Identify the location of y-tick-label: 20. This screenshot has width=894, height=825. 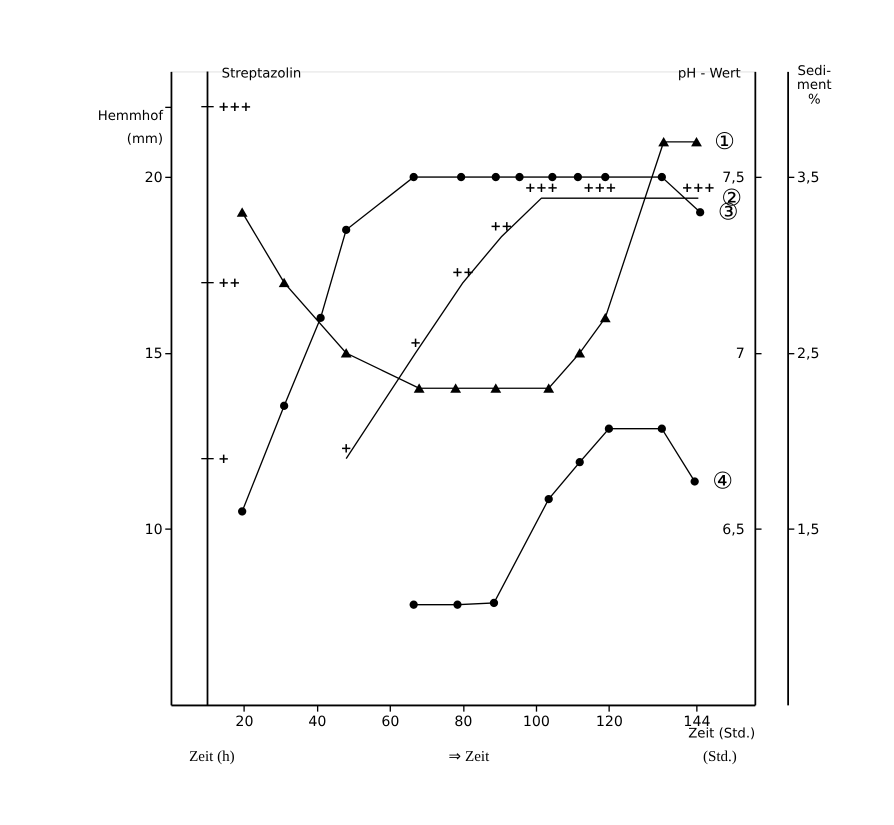
(153, 178).